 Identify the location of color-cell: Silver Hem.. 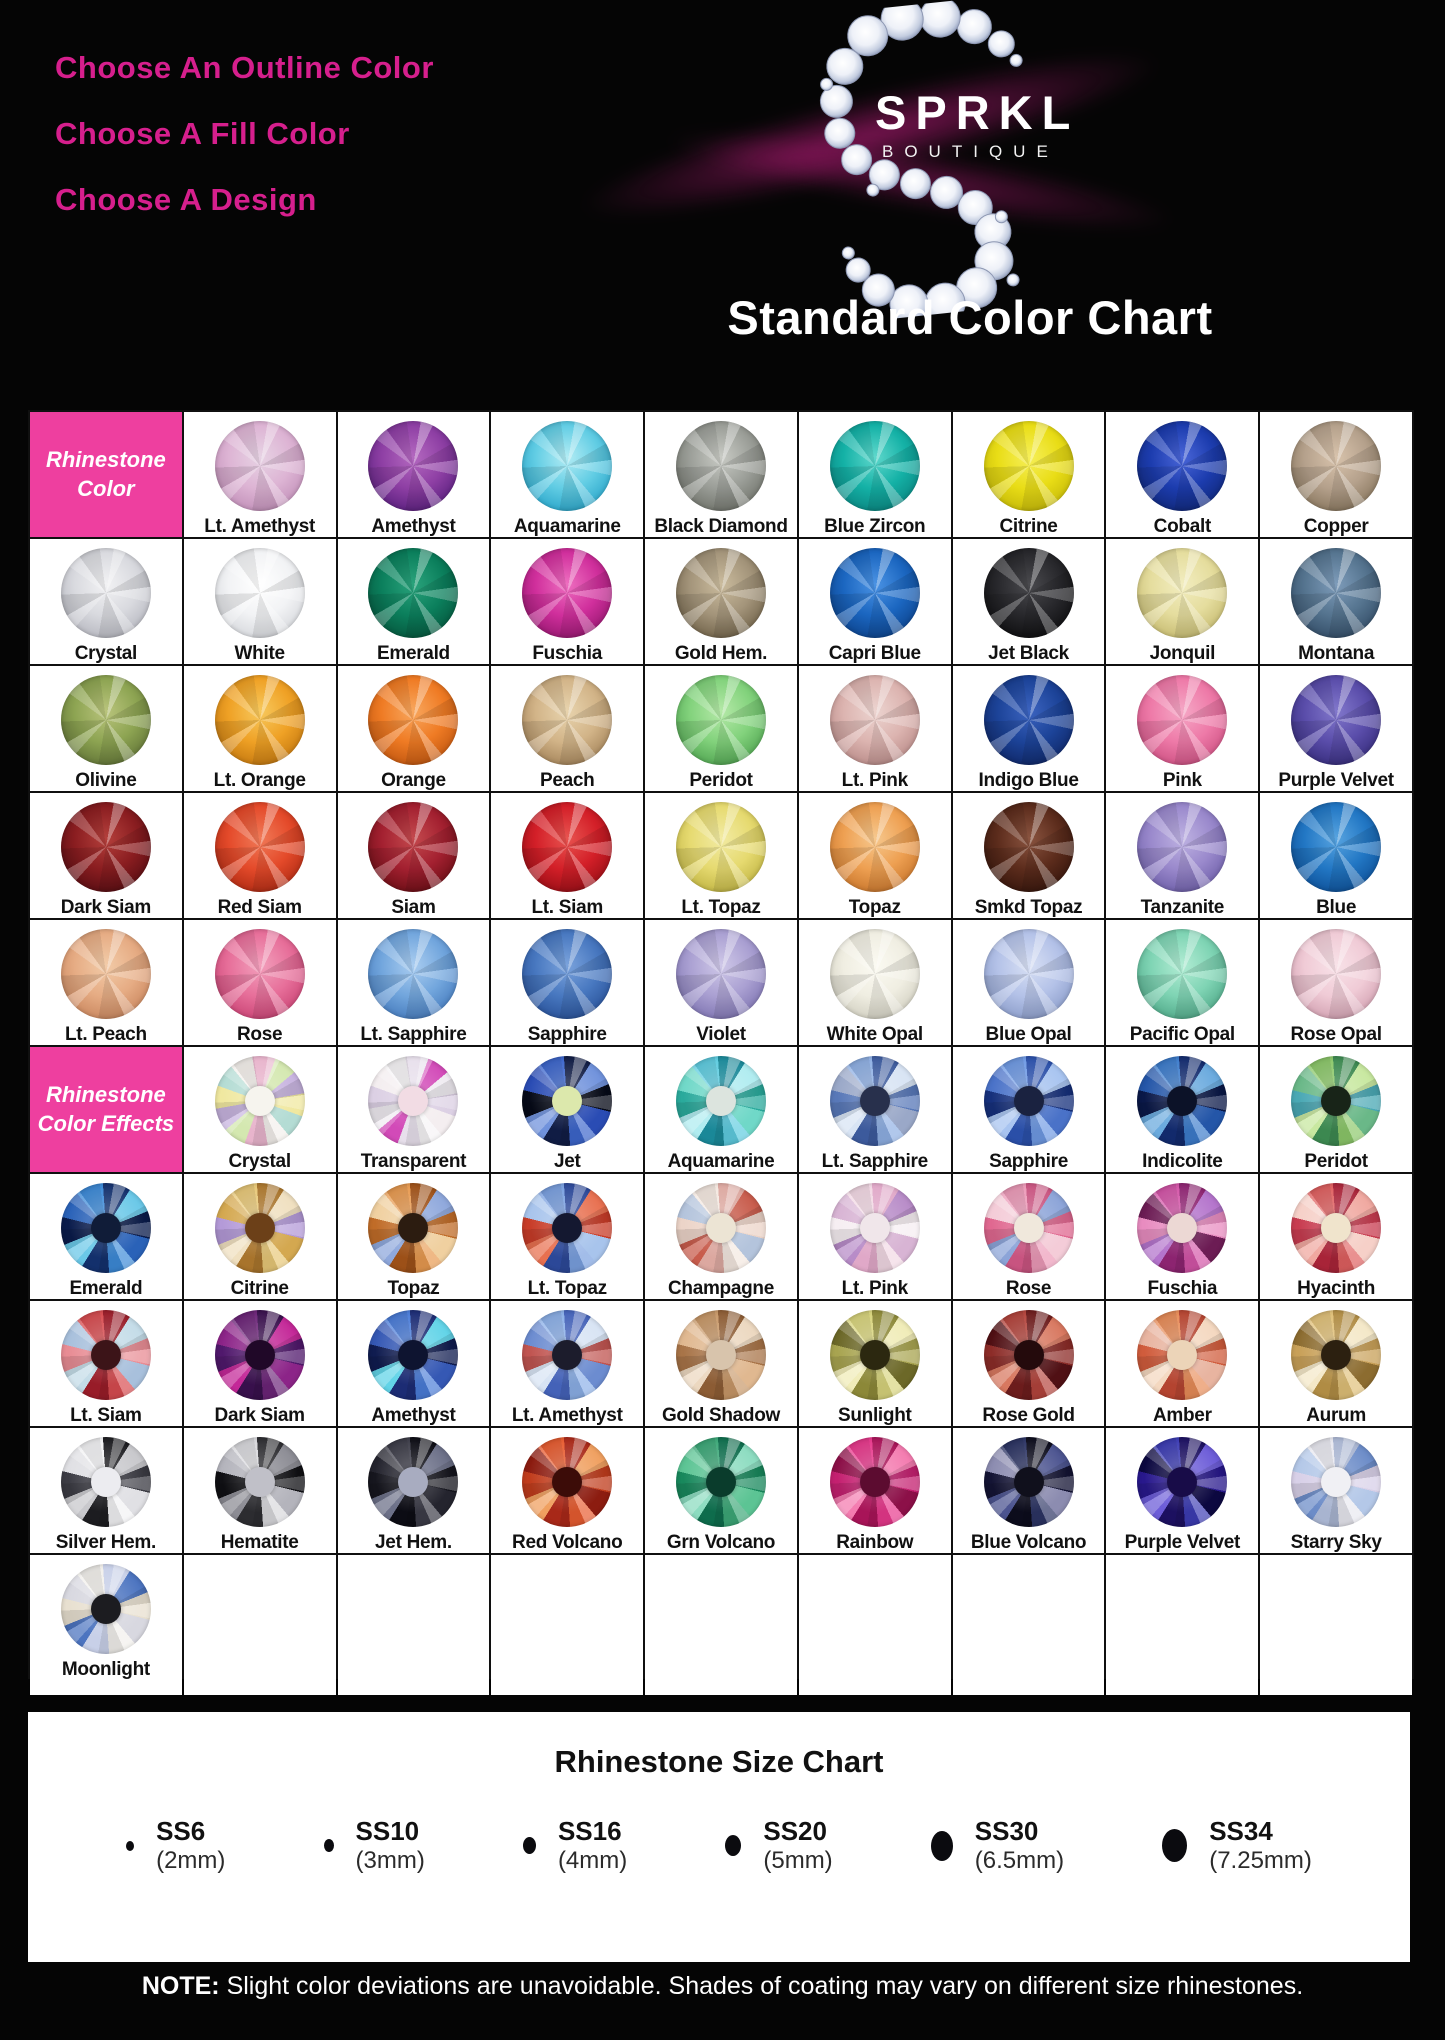
(106, 1490).